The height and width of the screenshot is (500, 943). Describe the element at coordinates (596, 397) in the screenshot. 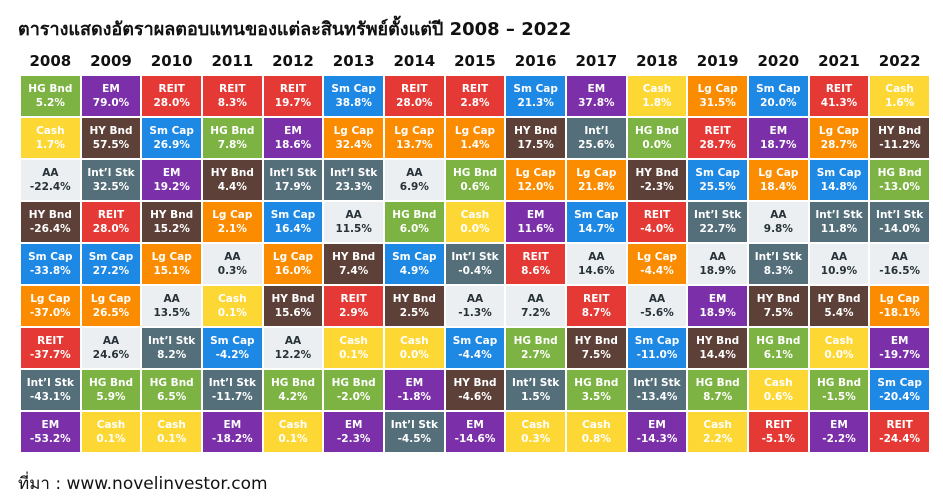

I see `return-value: 3.5%` at that location.